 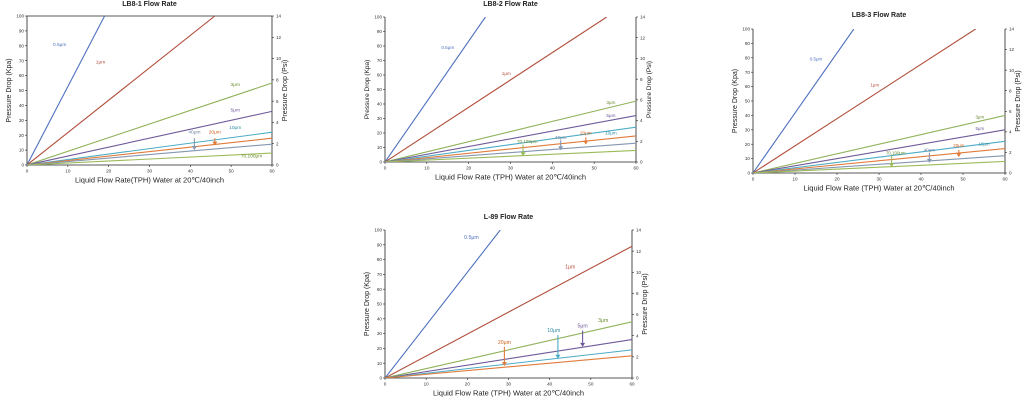 I want to click on y-tick-label: 30, so click(x=22, y=120).